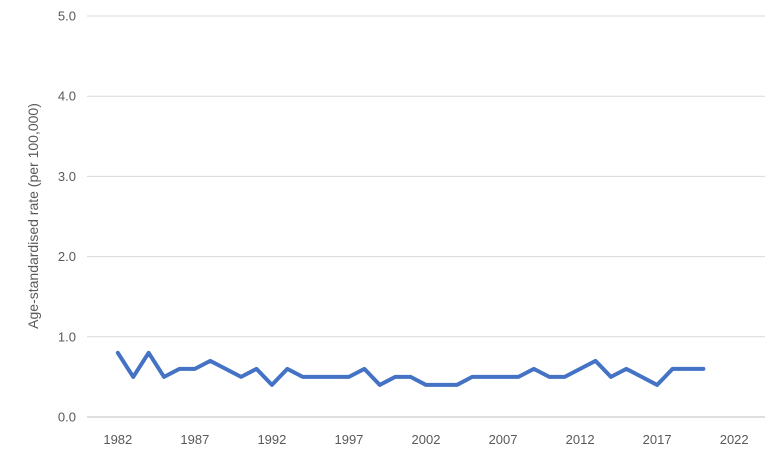  What do you see at coordinates (194, 439) in the screenshot?
I see `x-tick-label: 1987` at bounding box center [194, 439].